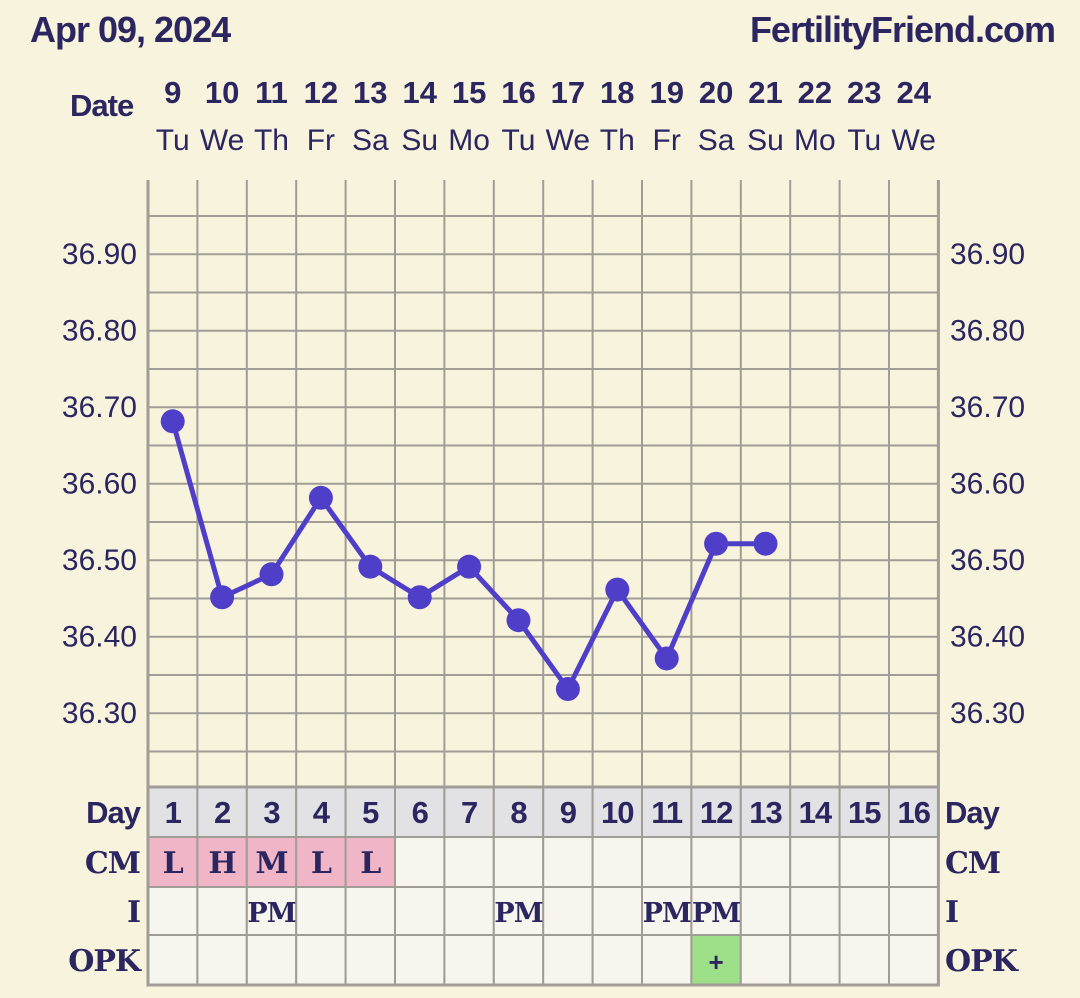 Image resolution: width=1080 pixels, height=998 pixels. Describe the element at coordinates (99, 713) in the screenshot. I see `y-tick-label-left: 36.30` at that location.